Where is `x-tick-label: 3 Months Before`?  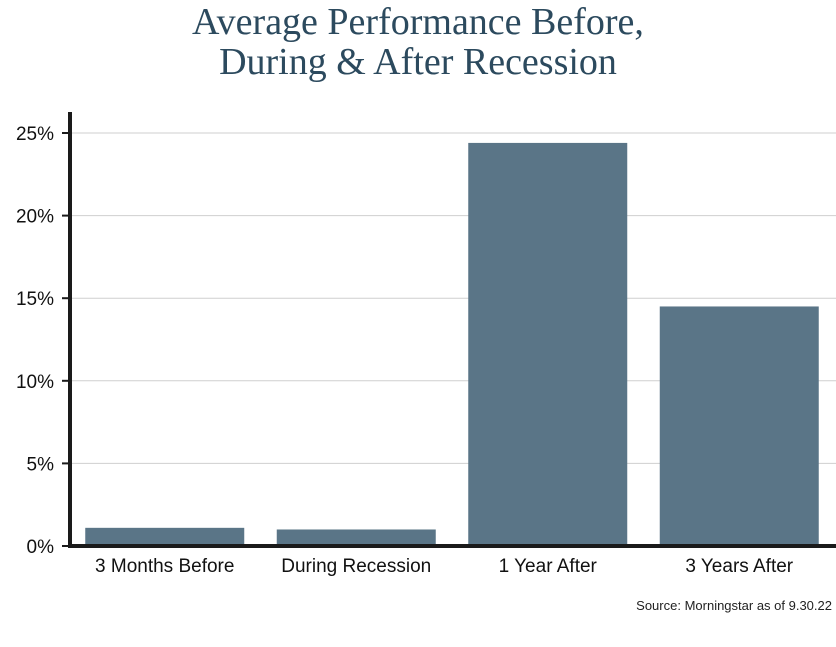
x-tick-label: 3 Months Before is located at coordinates (164, 566).